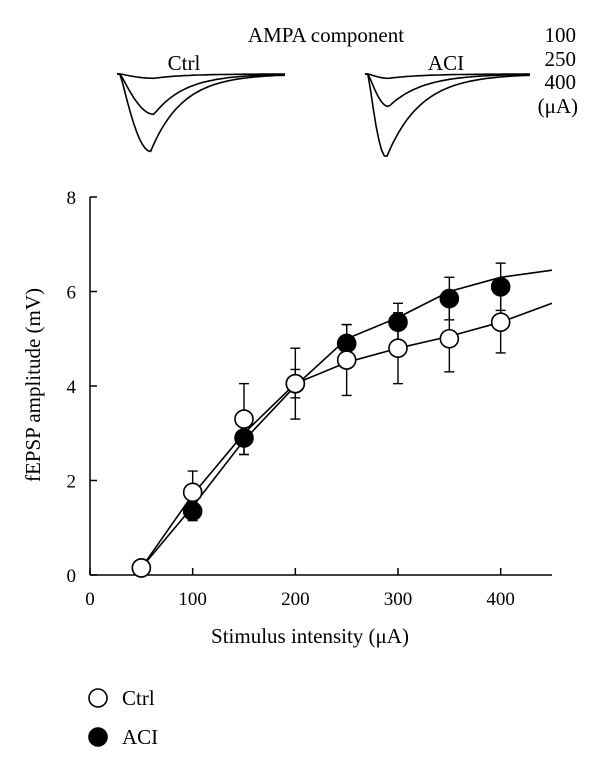  What do you see at coordinates (82, 387) in the screenshot?
I see `y-tick-group: 0 2 4 6 8` at bounding box center [82, 387].